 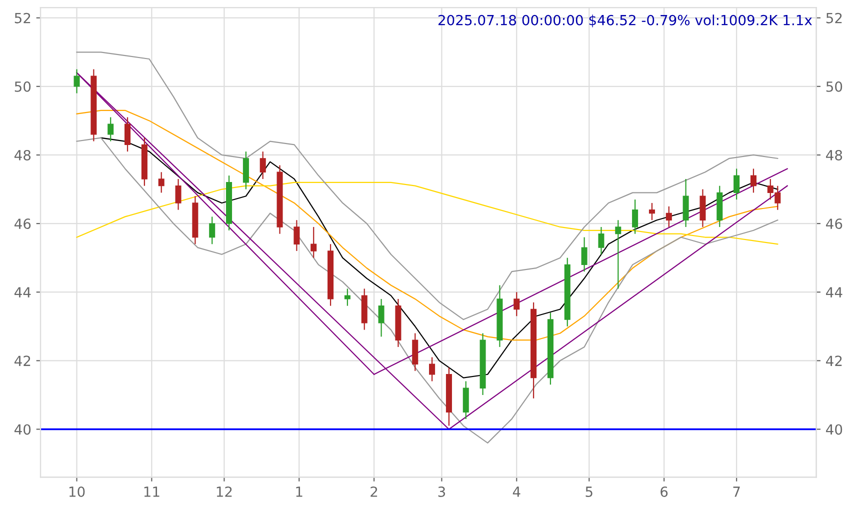 I want to click on y2-tick-label: 48, so click(x=834, y=155).